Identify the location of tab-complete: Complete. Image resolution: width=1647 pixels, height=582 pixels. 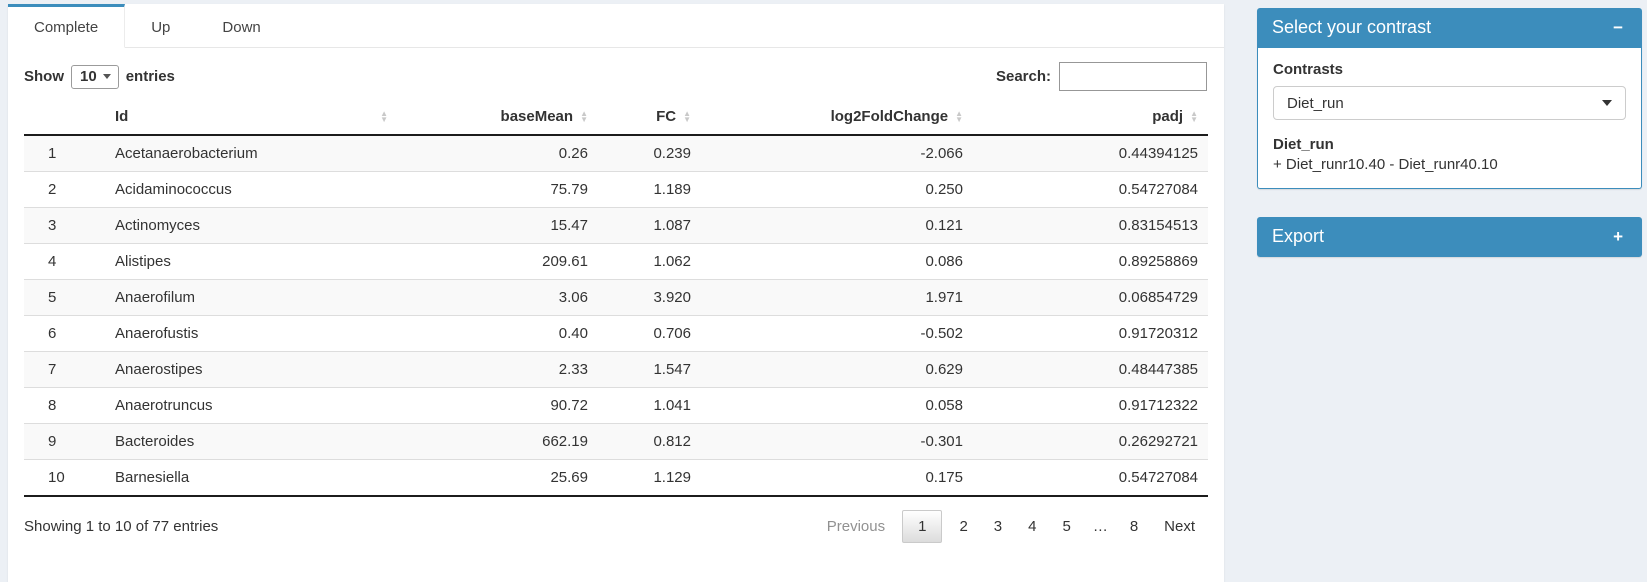
(67, 26).